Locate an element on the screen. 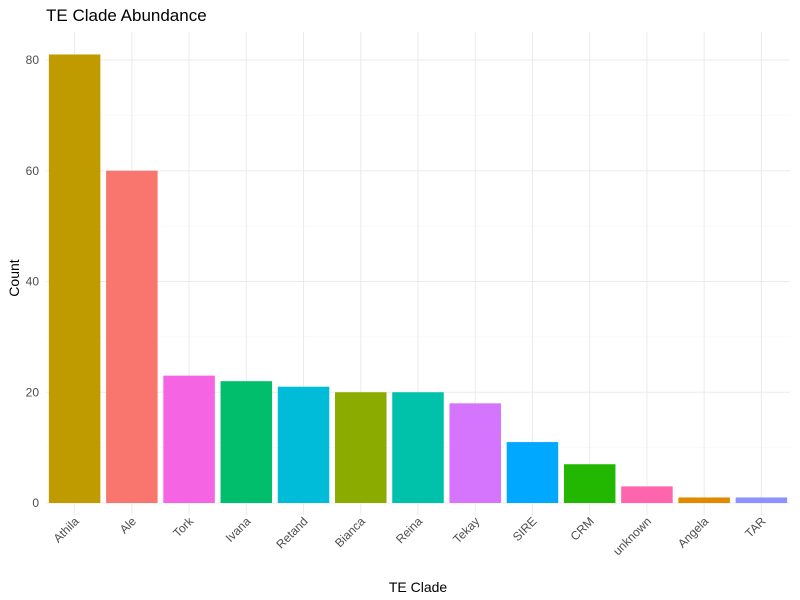 The width and height of the screenshot is (800, 600). y-tick-label: 0 is located at coordinates (35, 503).